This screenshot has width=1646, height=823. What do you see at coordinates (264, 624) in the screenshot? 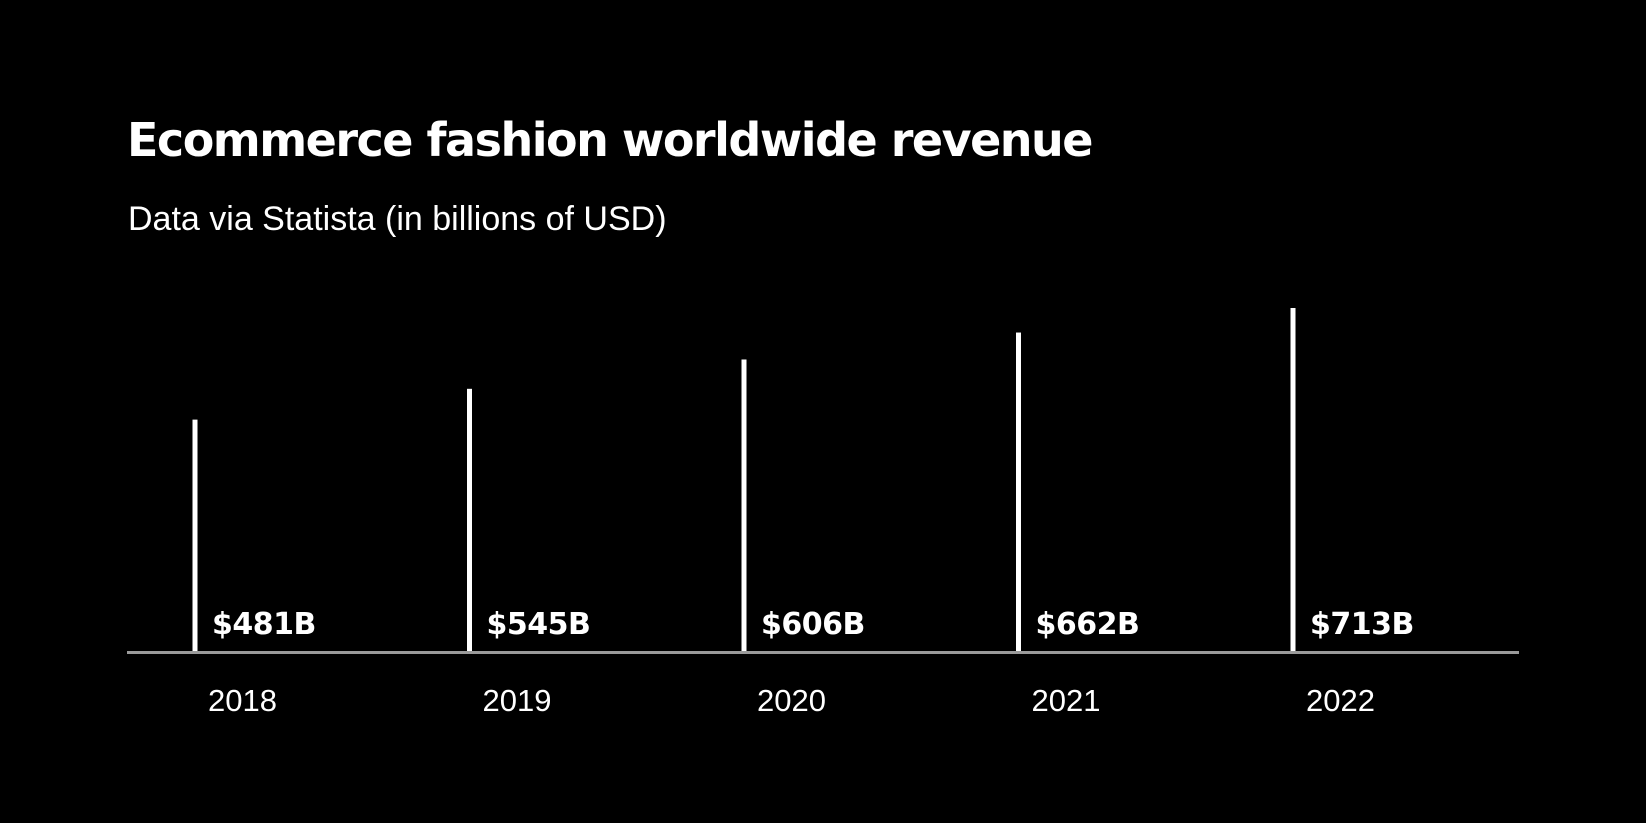
I see `data-label-2018: $481B` at bounding box center [264, 624].